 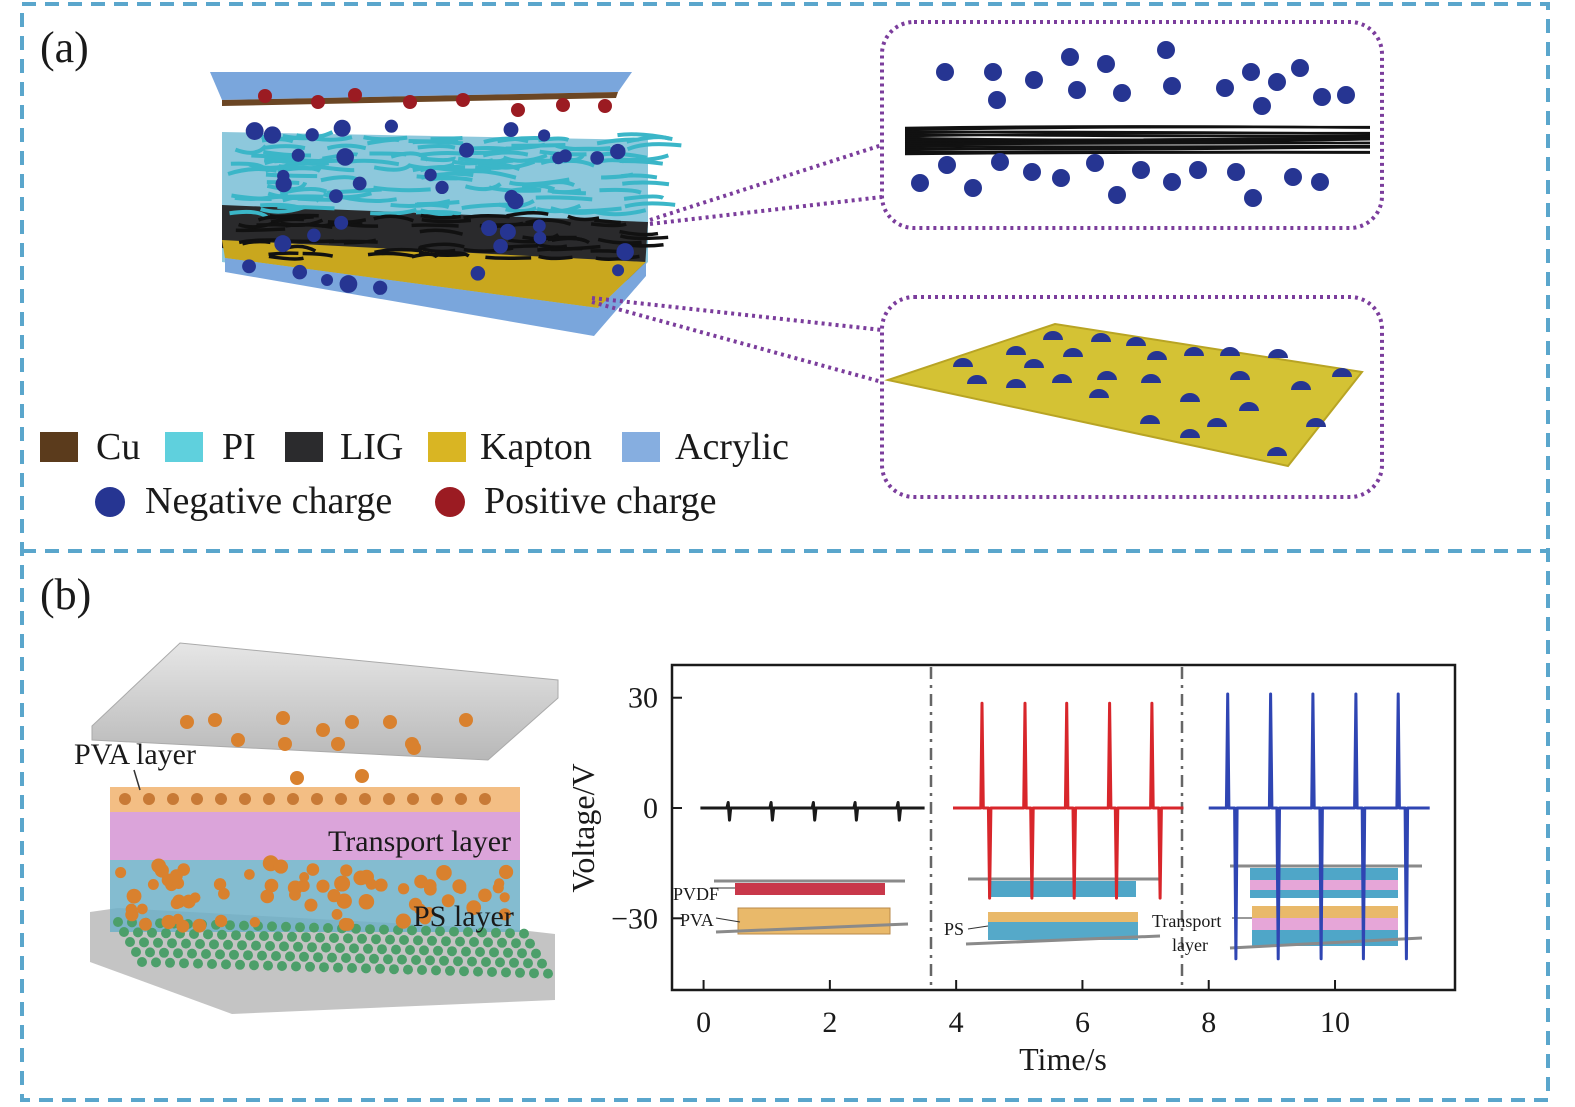 What do you see at coordinates (1335, 1022) in the screenshot?
I see `x-tick-label: 10` at bounding box center [1335, 1022].